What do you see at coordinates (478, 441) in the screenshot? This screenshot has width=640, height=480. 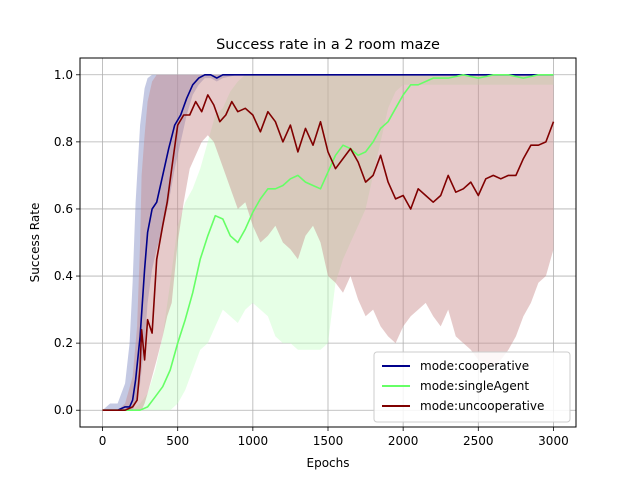 I see `x-tick-label: 2500` at bounding box center [478, 441].